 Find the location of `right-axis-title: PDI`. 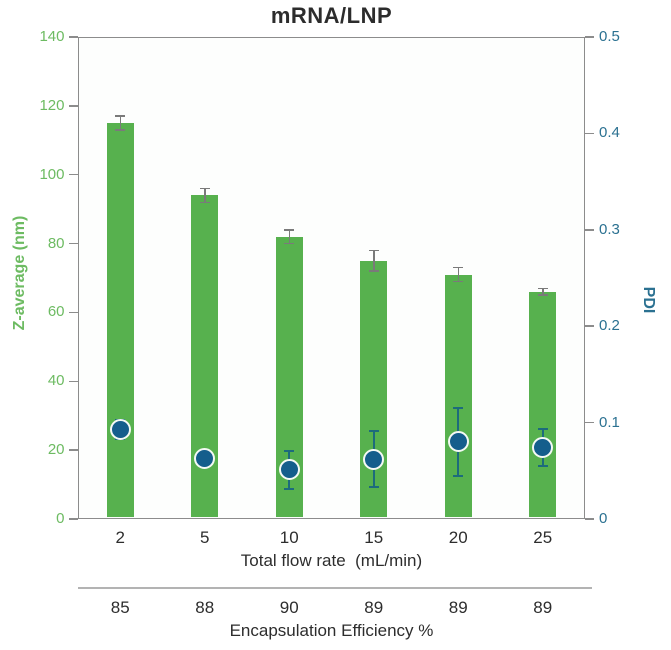

right-axis-title: PDI is located at coordinates (648, 300).